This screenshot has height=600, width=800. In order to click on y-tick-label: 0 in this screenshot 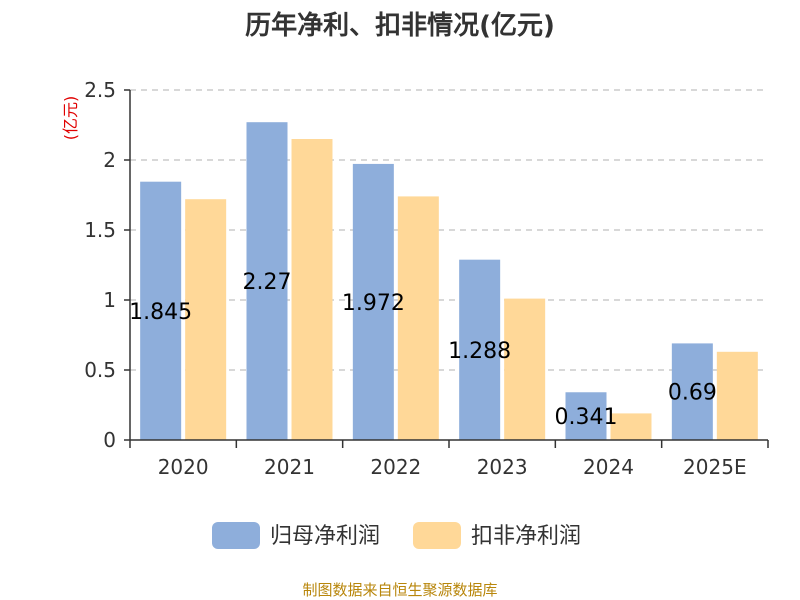, I will do `click(109, 440)`.